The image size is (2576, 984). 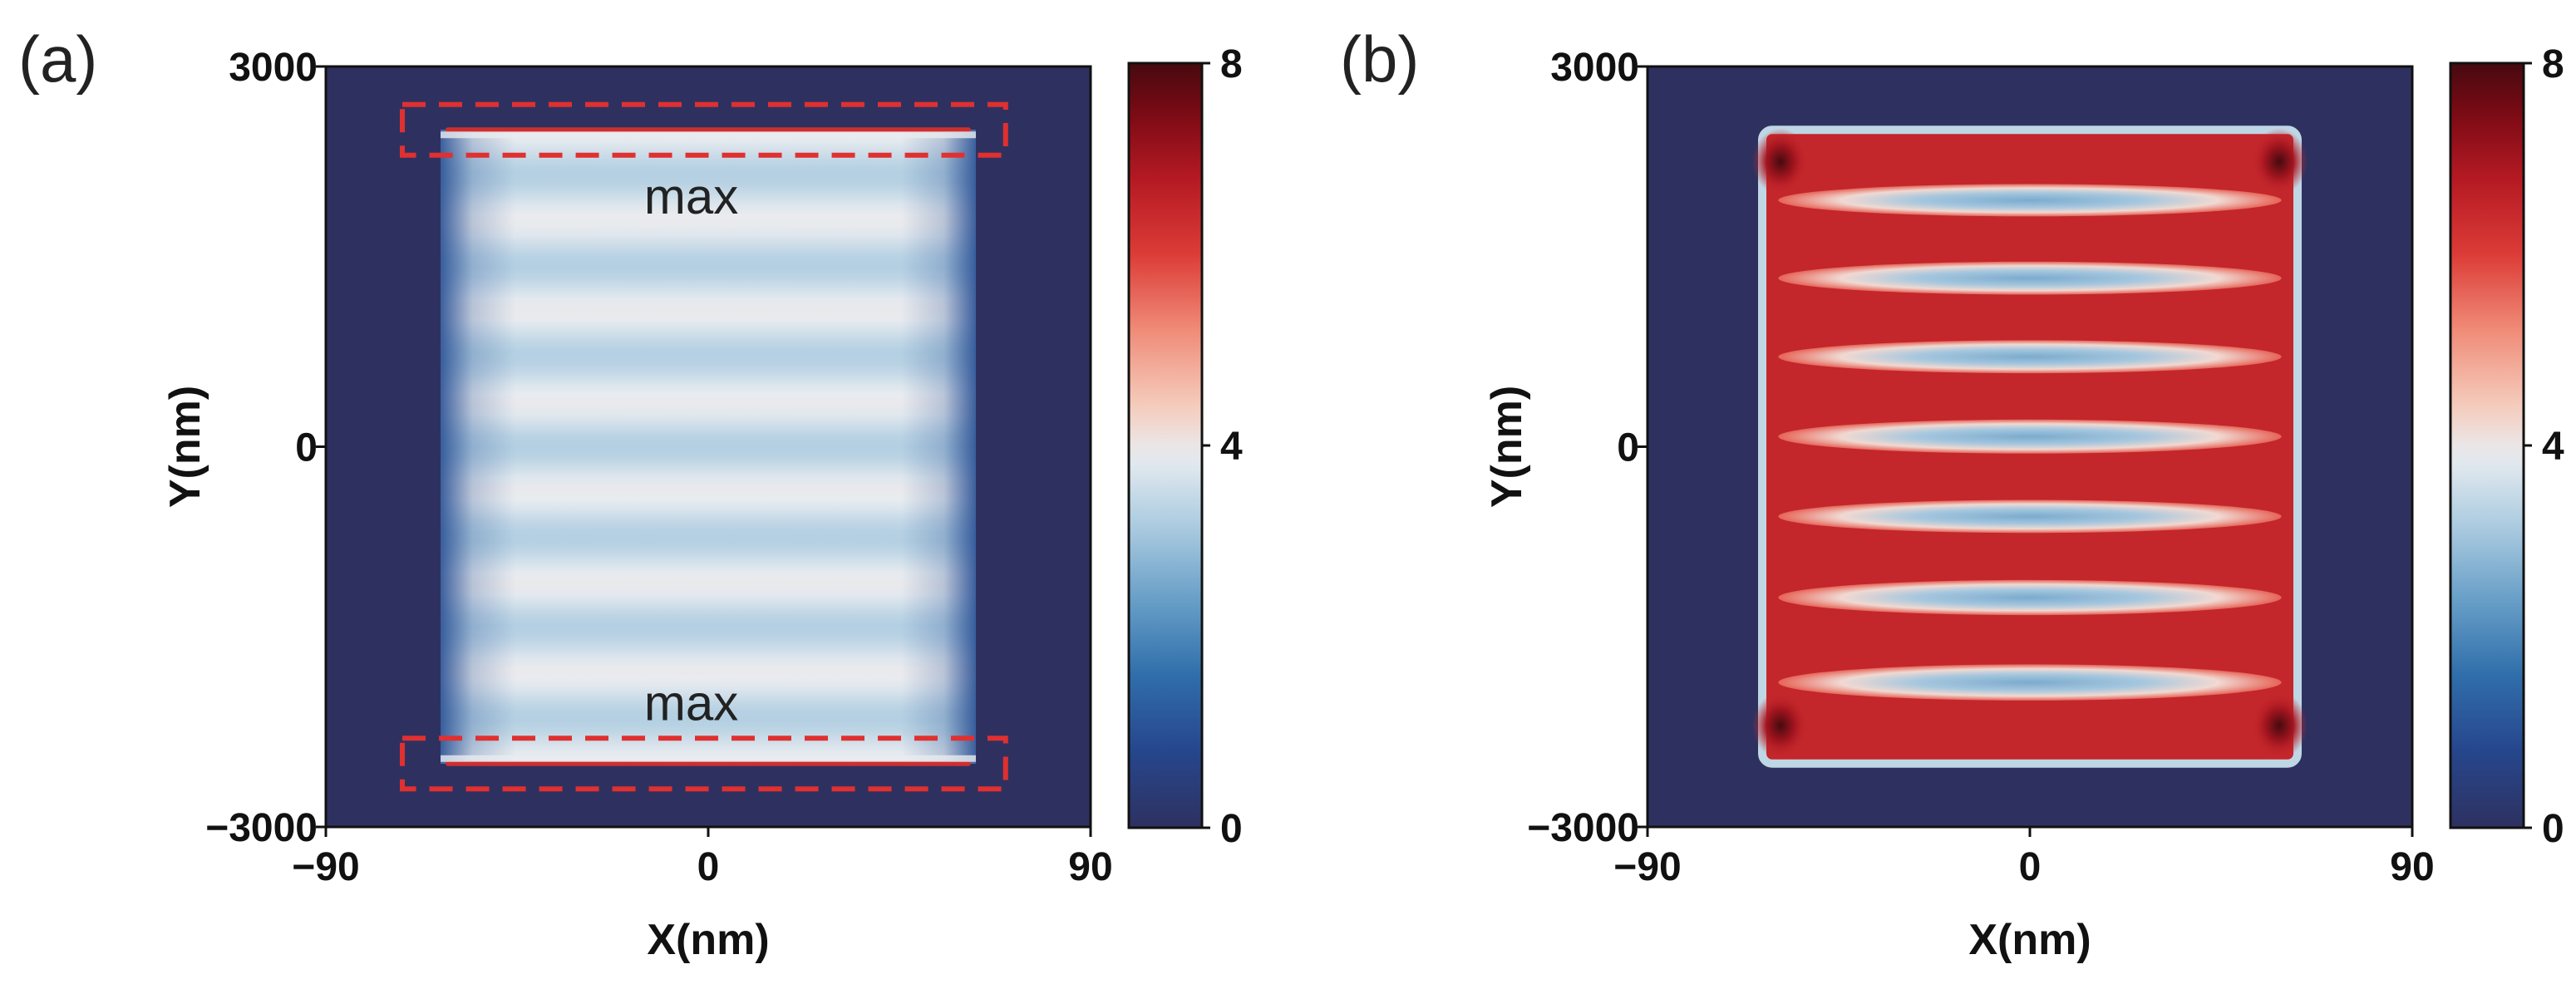 I want to click on panel-label: (b), so click(x=1379, y=59).